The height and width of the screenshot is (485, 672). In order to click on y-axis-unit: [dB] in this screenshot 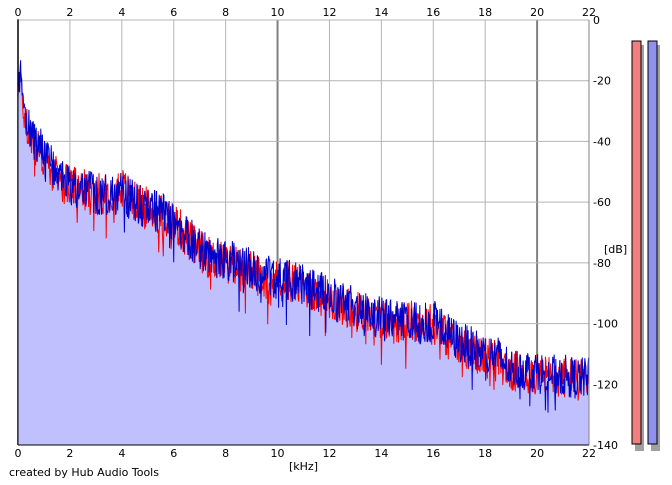, I will do `click(615, 249)`.